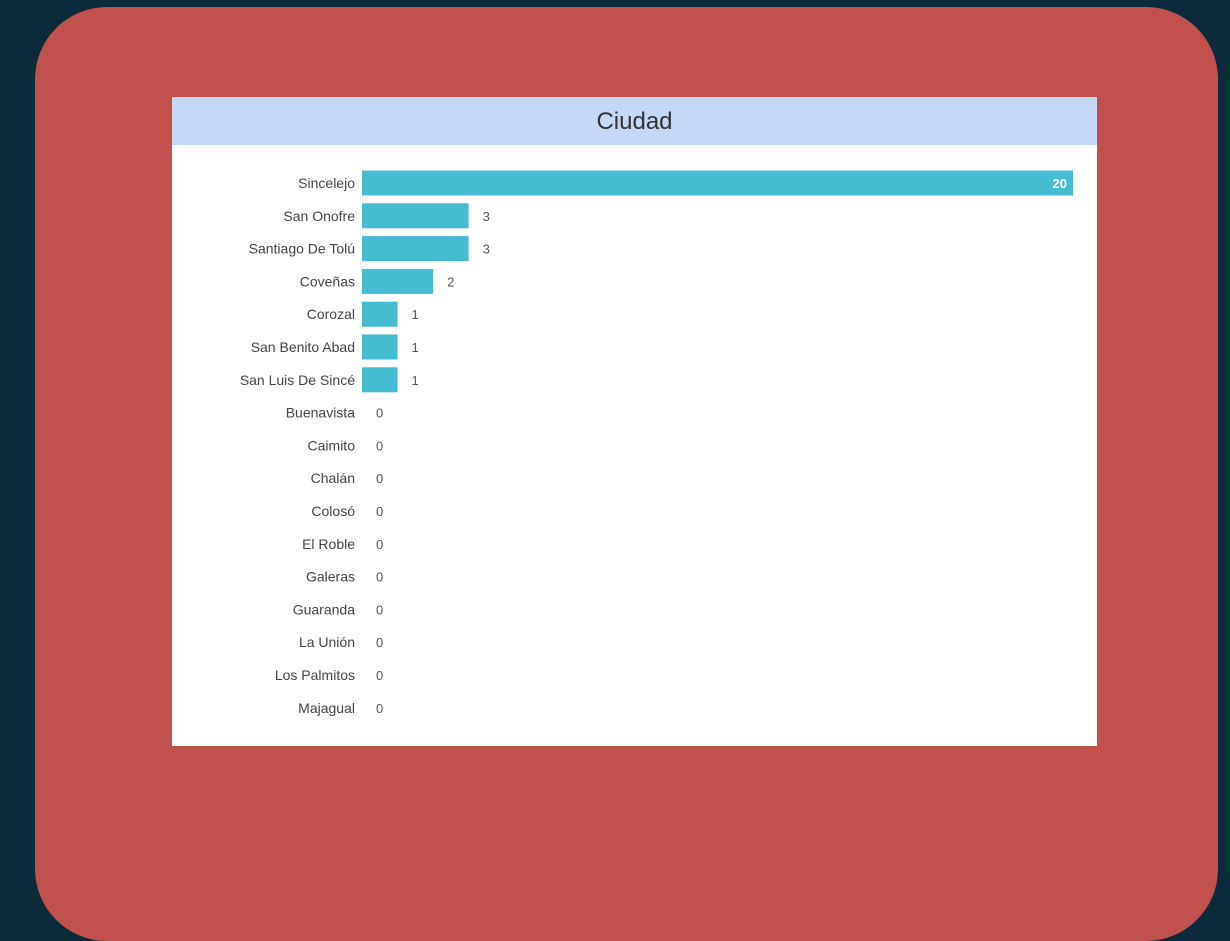 This screenshot has height=941, width=1230. Describe the element at coordinates (332, 445) in the screenshot. I see `category-label: Caimito` at that location.